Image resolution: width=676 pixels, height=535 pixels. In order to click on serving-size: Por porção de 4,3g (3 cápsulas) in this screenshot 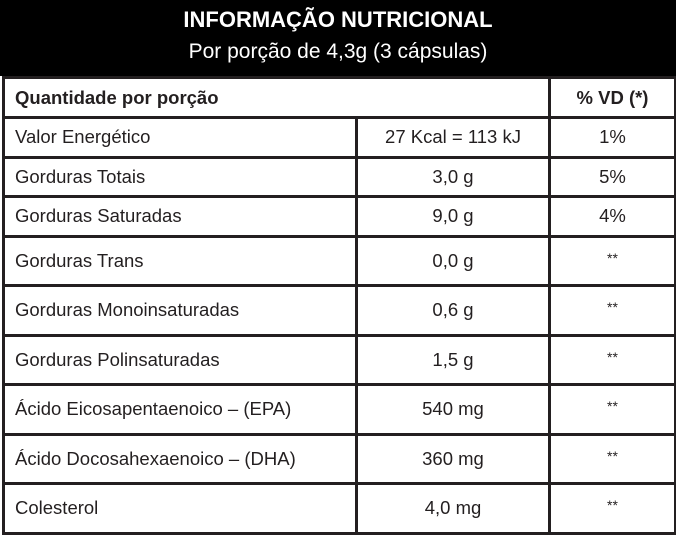, I will do `click(338, 51)`.